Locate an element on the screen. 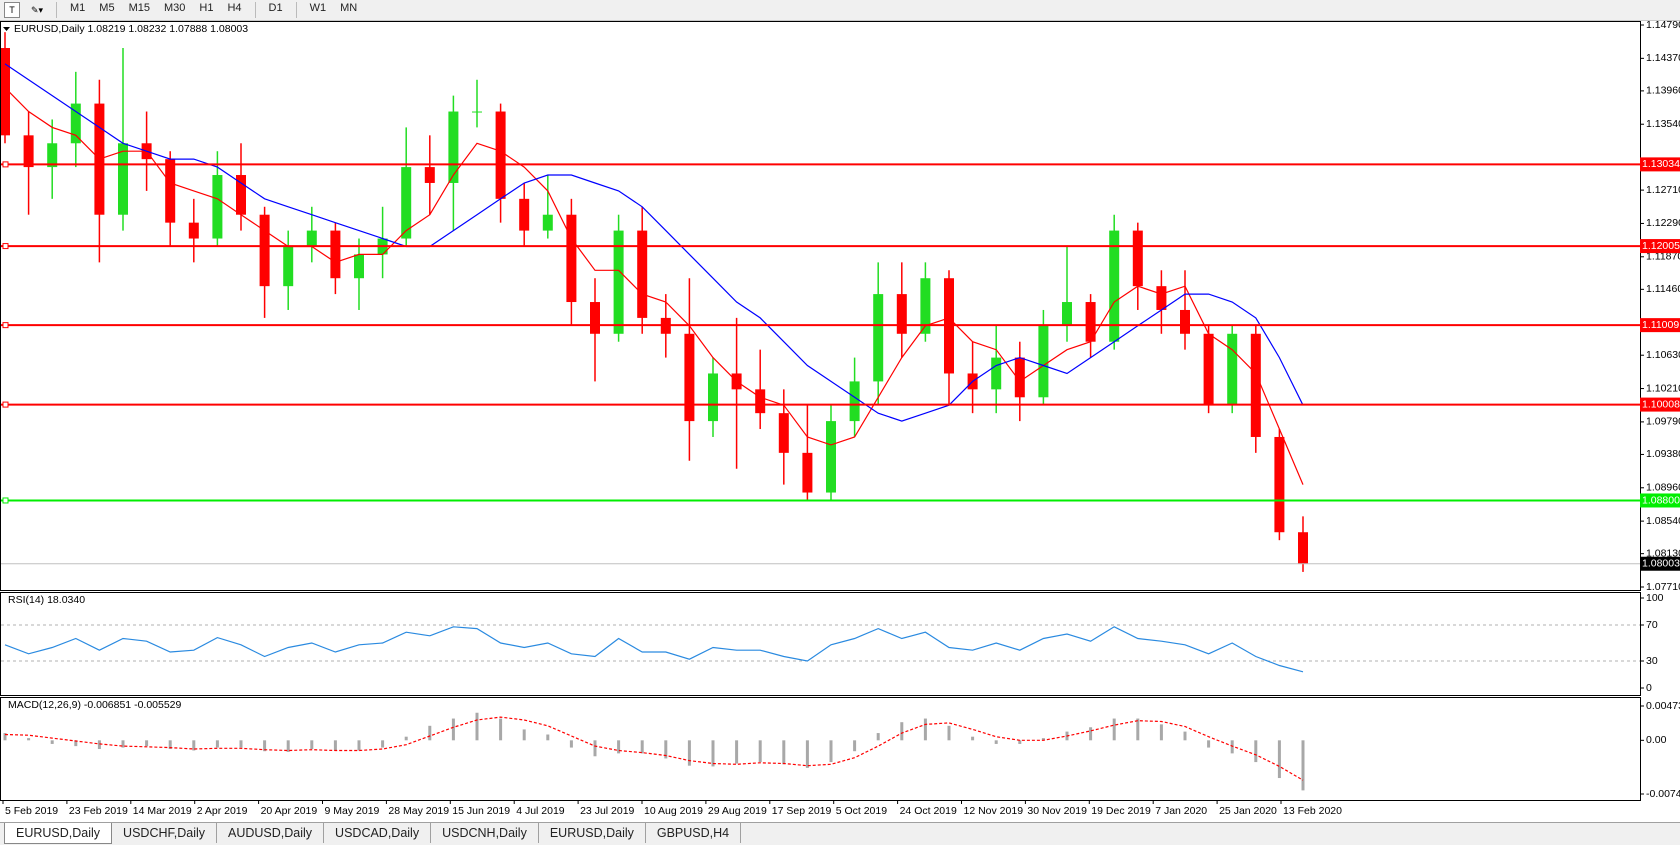 This screenshot has height=845, width=1680. timeframe-button: M1 is located at coordinates (78, 8).